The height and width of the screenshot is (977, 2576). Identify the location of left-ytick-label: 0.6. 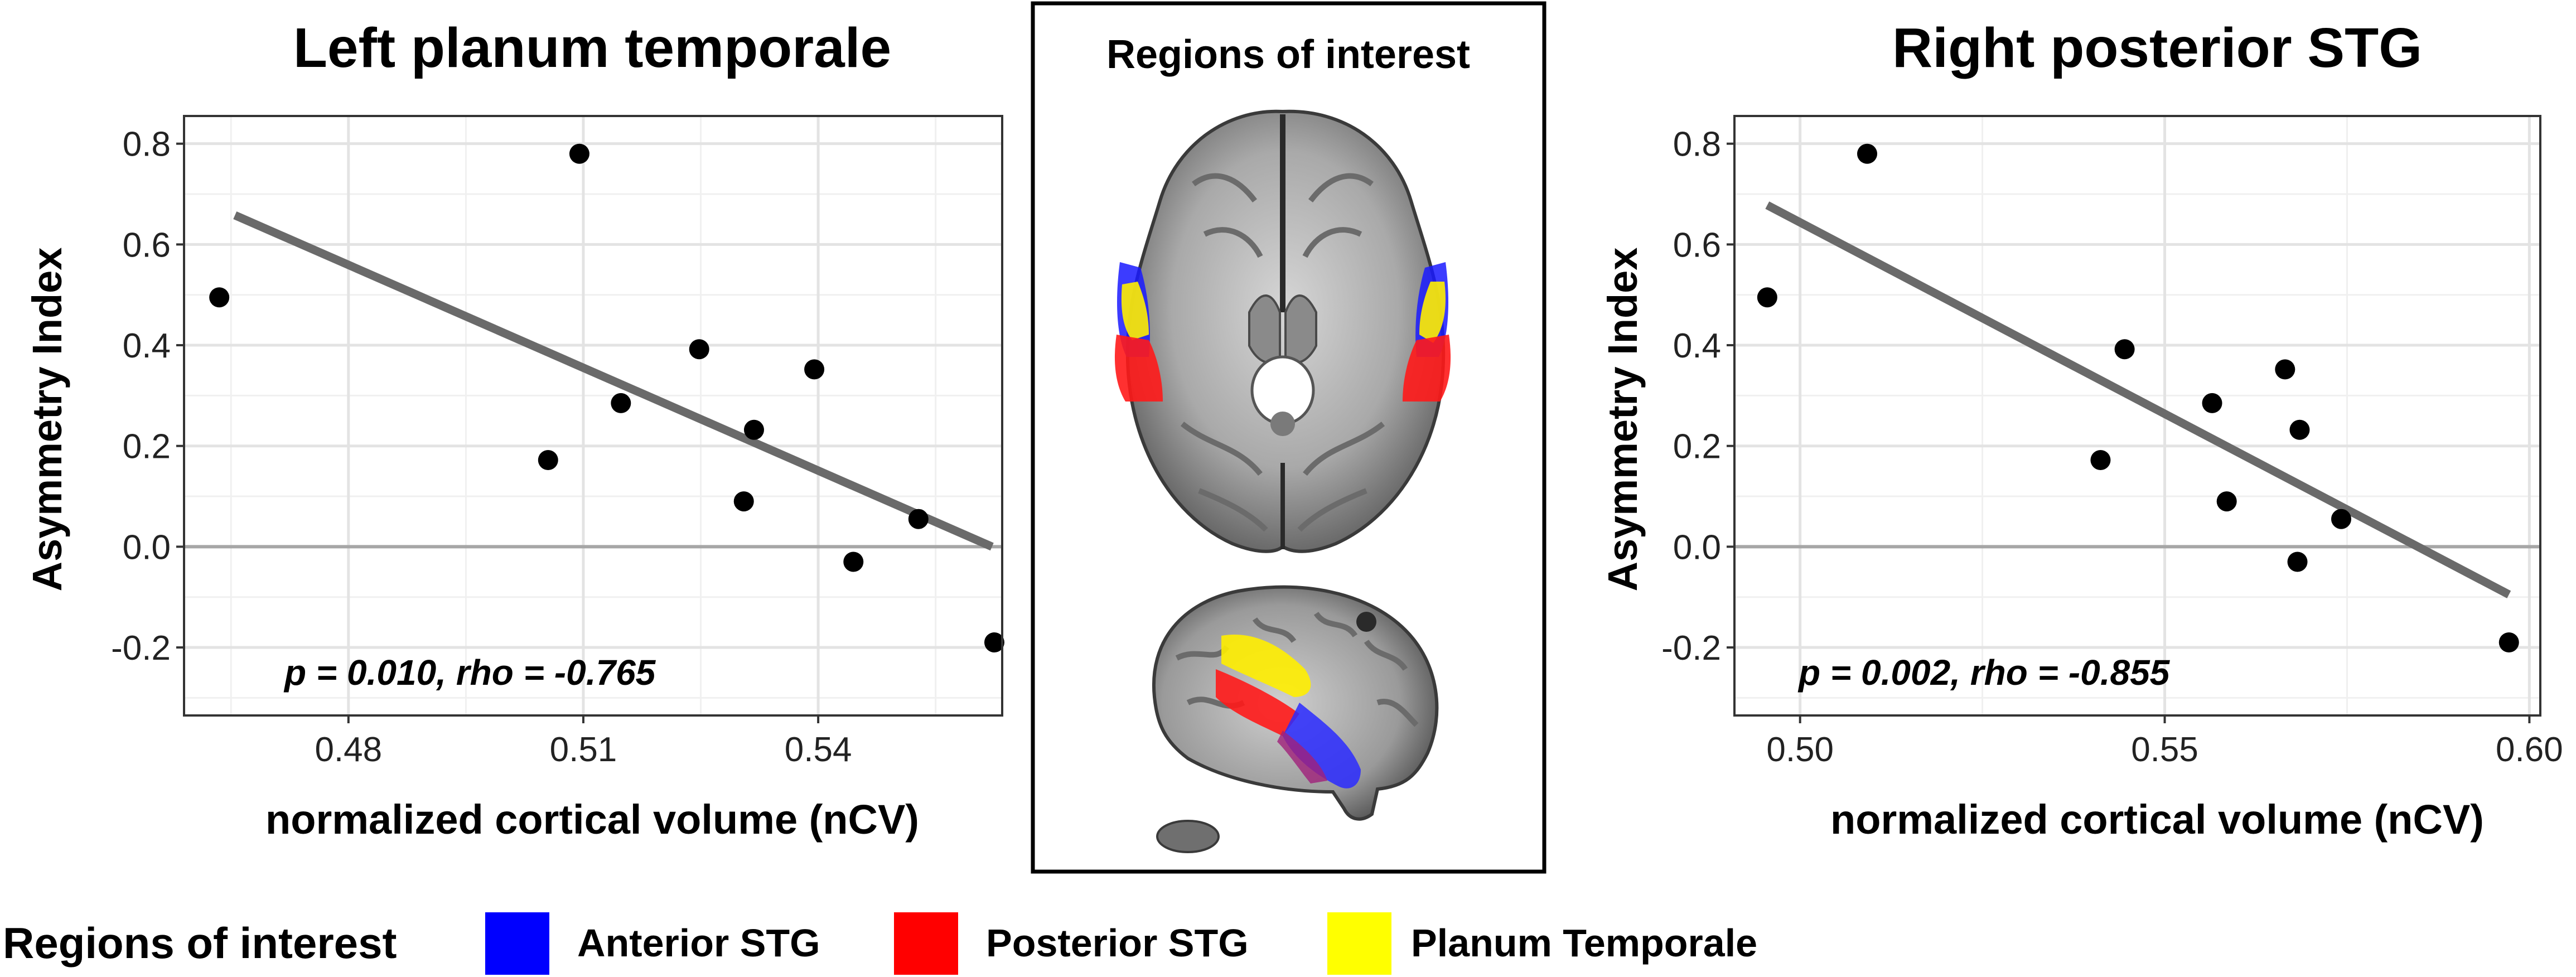
(147, 245).